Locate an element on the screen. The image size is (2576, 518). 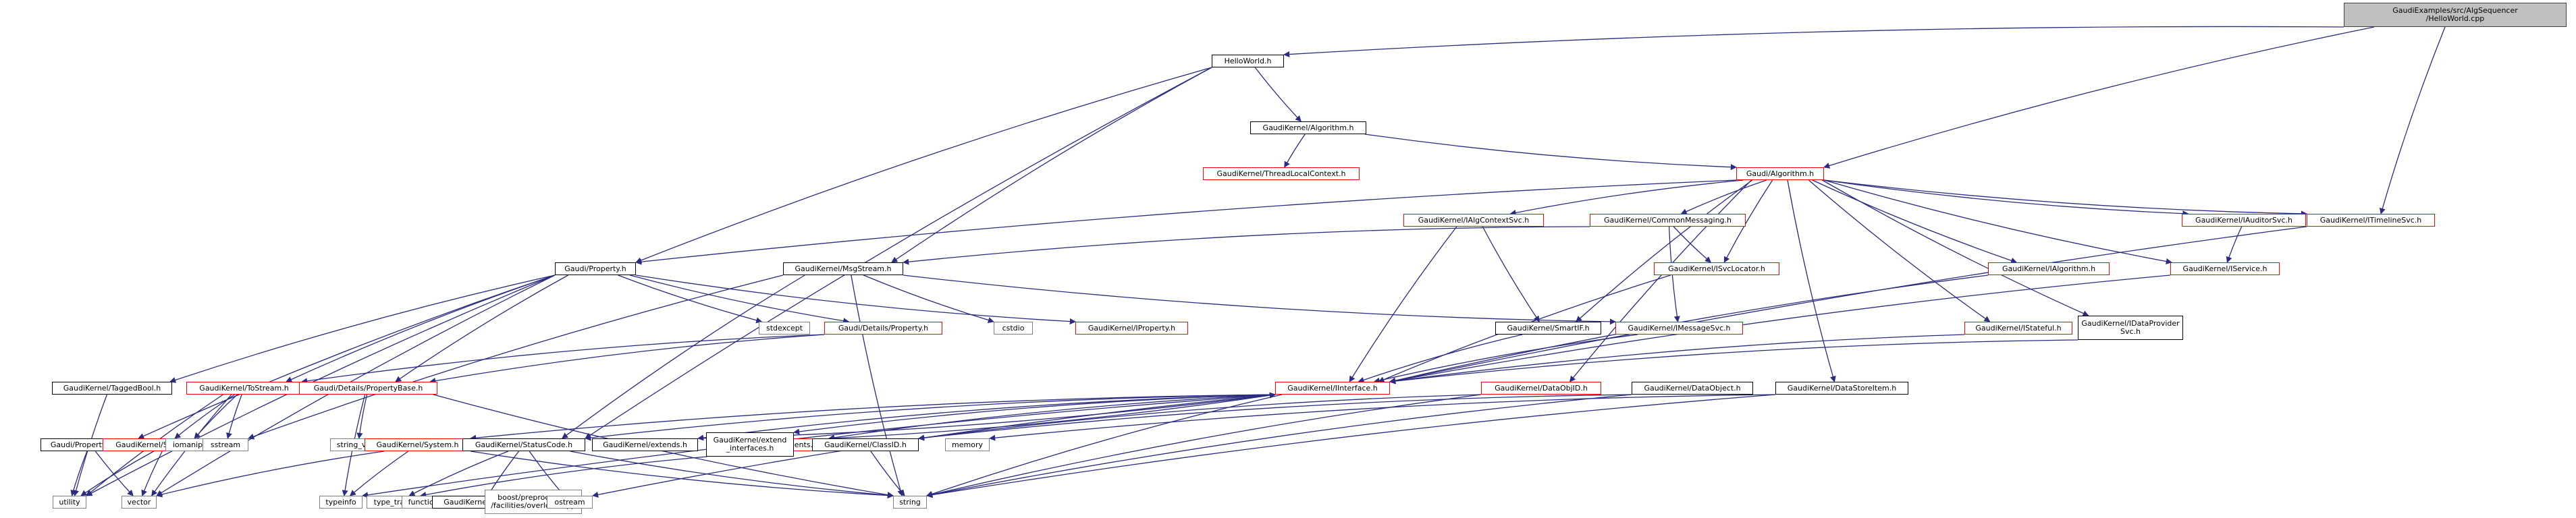
graph-node-gk-algorithm-h: GaudiKernel/Algorithm.h is located at coordinates (1308, 127).